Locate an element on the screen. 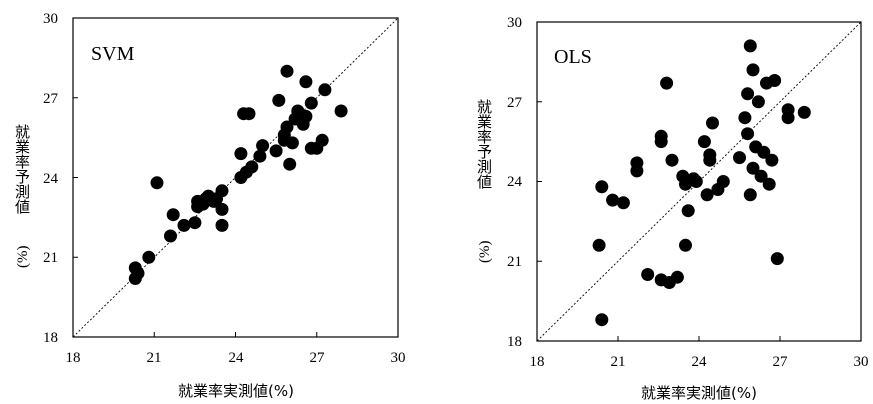 This screenshot has width=873, height=404. chart-title: SVM is located at coordinates (113, 54).